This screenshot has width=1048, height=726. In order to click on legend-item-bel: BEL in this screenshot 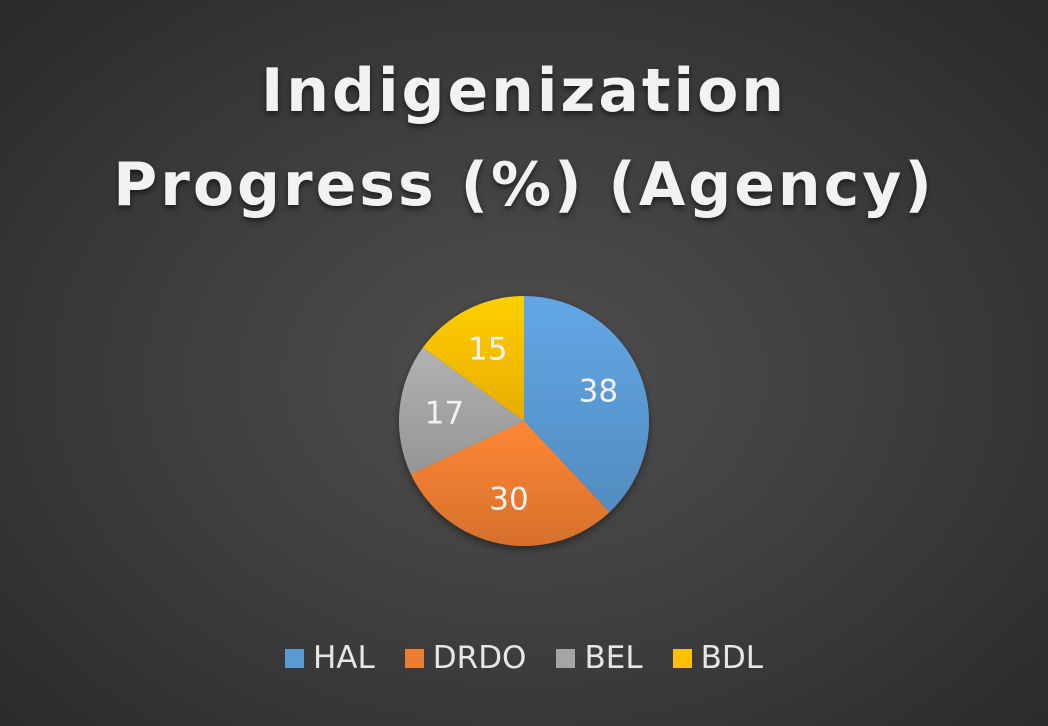, I will do `click(599, 658)`.